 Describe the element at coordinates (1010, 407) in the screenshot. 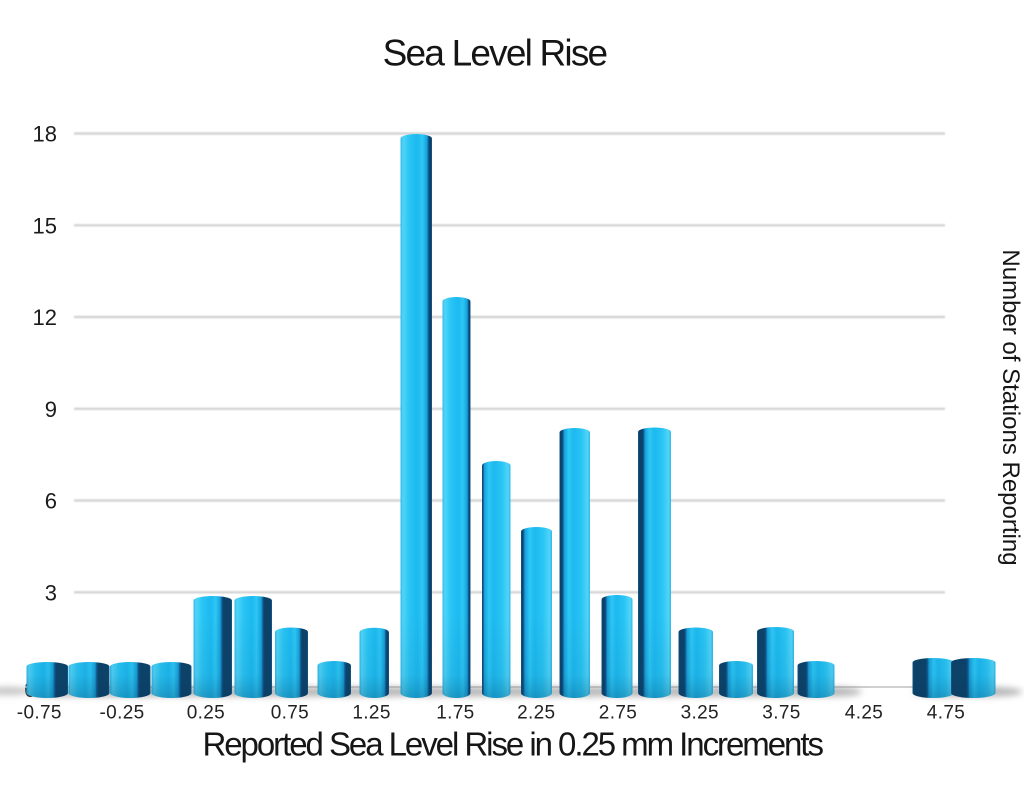

I see `svg-text: Number of Stations Reporting` at that location.